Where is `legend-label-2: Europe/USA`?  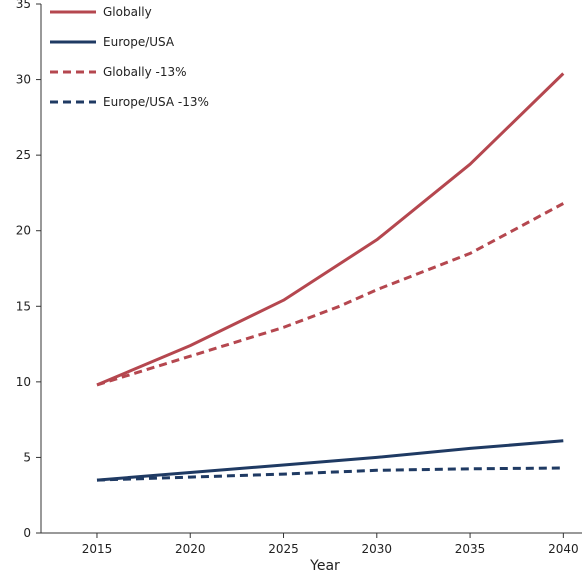 legend-label-2: Europe/USA is located at coordinates (139, 42).